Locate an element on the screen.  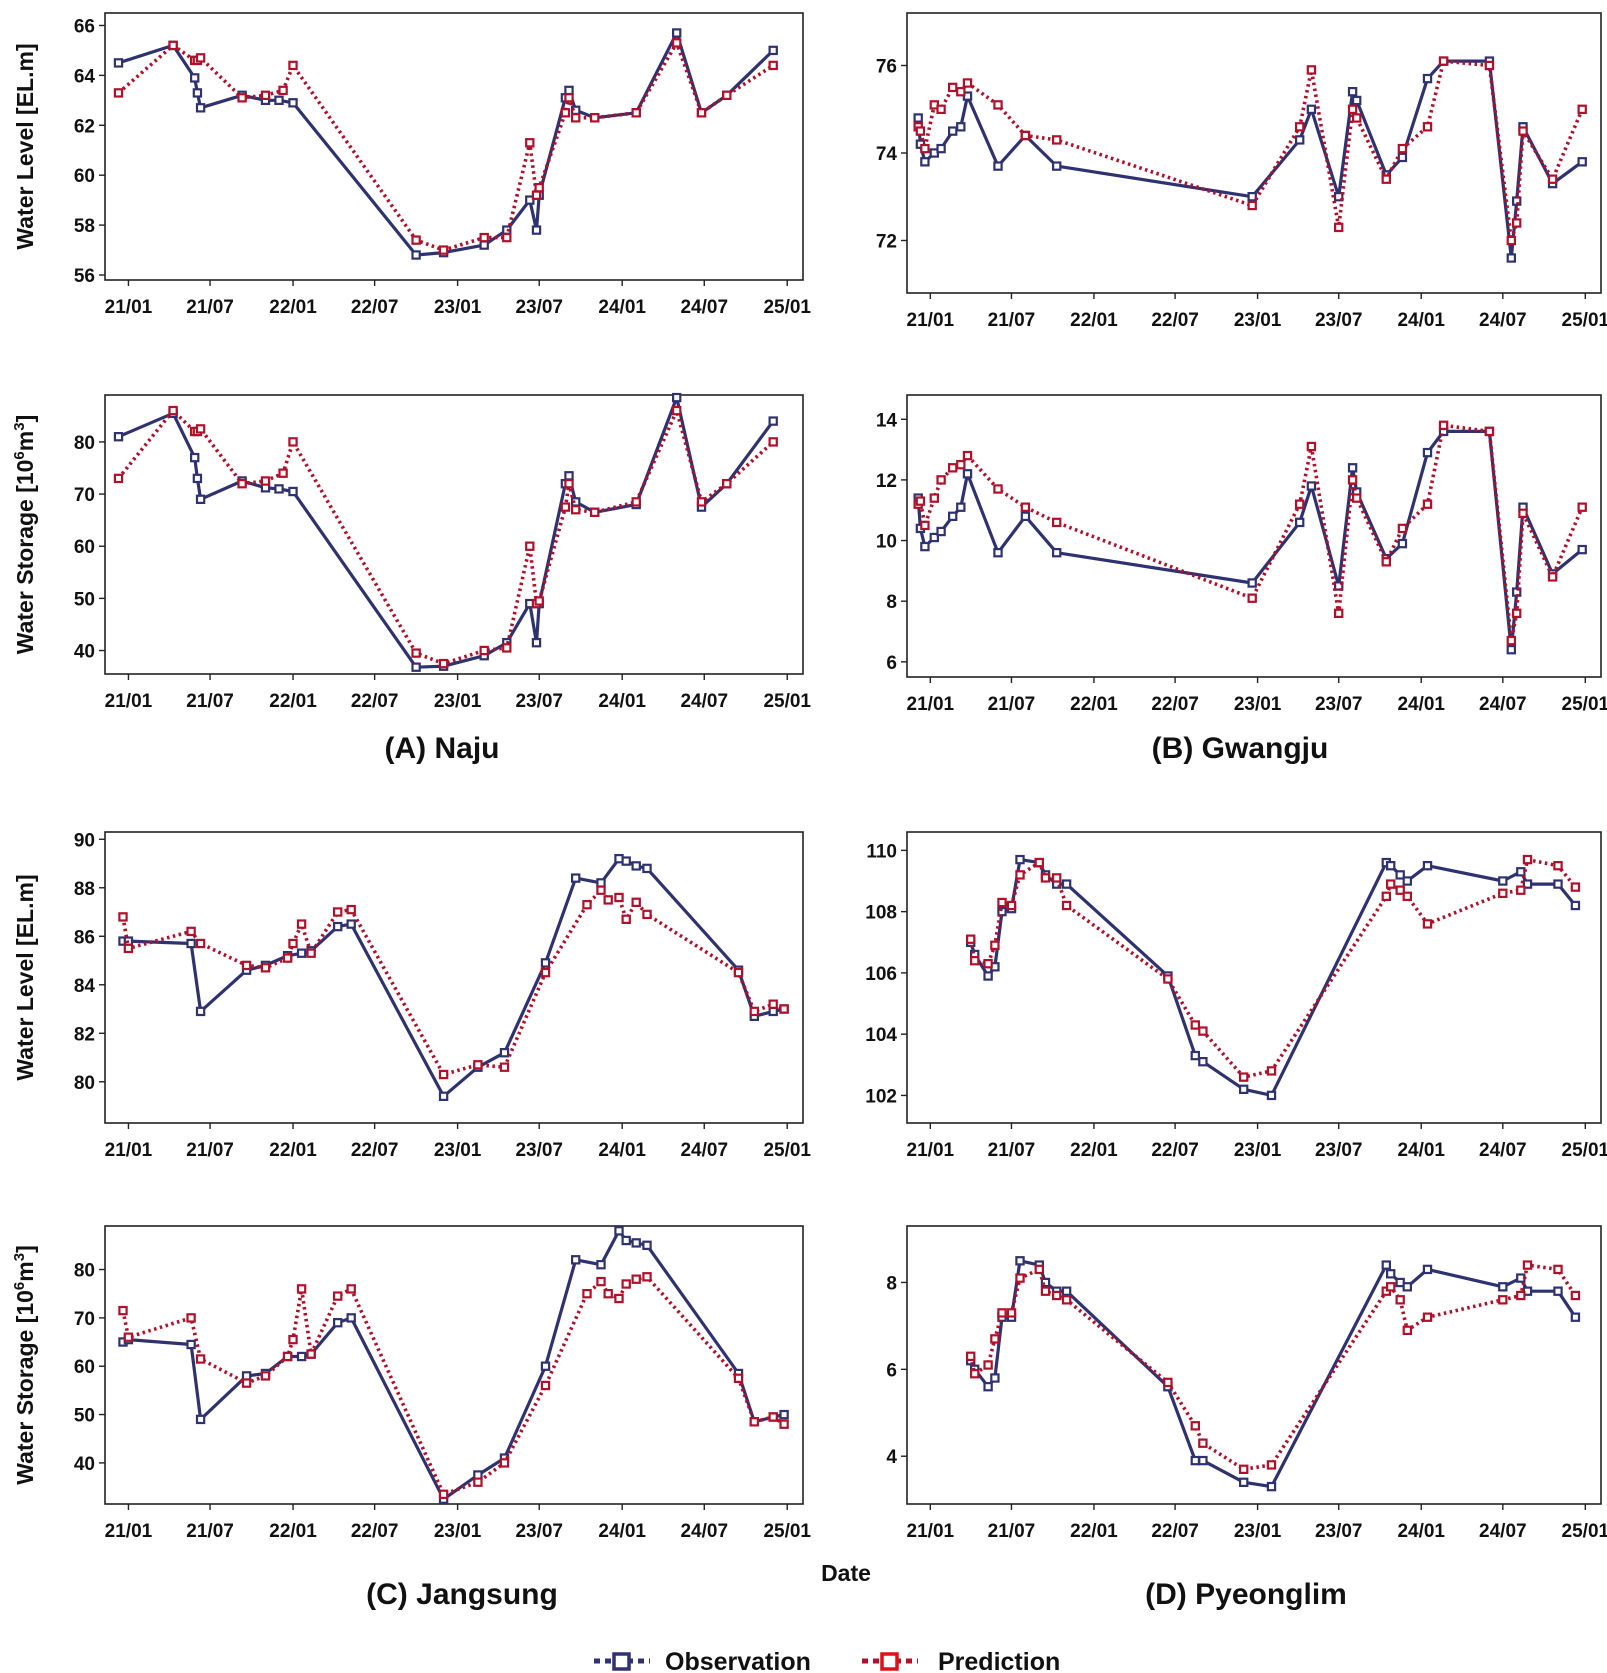
y-tick-label: 102 is located at coordinates (881, 1096).